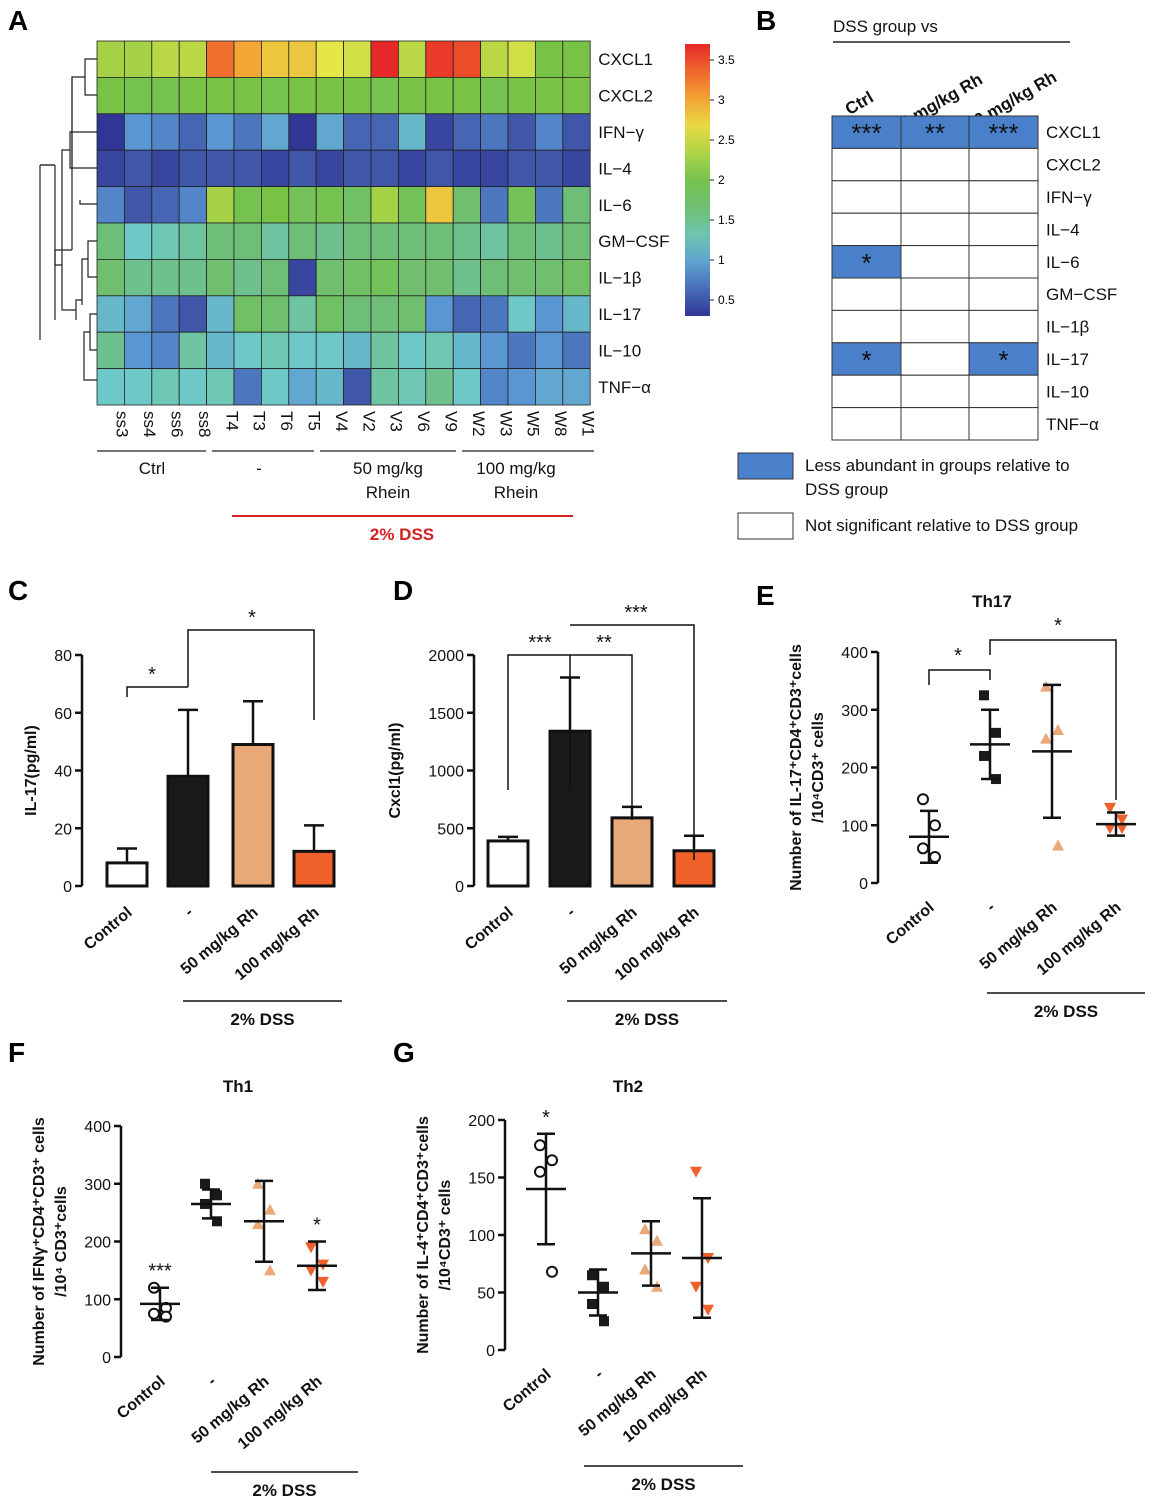 Image resolution: width=1166 pixels, height=1510 pixels. I want to click on heatmap-column-label: V9, so click(451, 421).